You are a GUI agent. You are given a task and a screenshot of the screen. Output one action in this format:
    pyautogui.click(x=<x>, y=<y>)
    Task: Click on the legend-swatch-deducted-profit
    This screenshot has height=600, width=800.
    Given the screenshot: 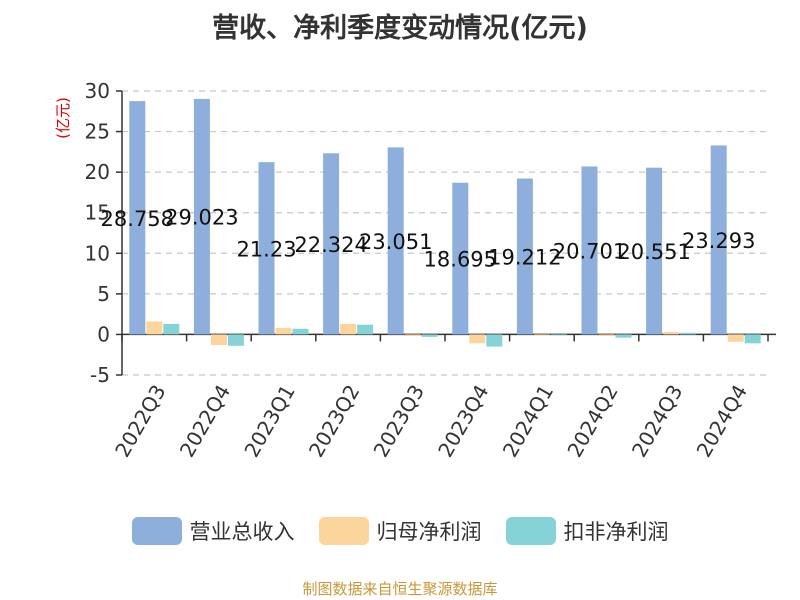 What is the action you would take?
    pyautogui.click(x=530, y=531)
    